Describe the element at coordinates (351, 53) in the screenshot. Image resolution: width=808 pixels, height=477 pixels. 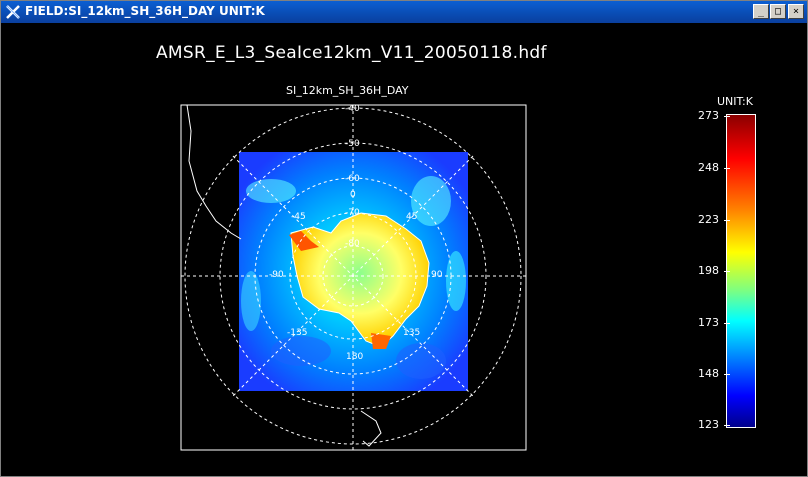
I see `file-title: AMSR_E_L3_SeaIce12km_V11_20050118.hdf` at that location.